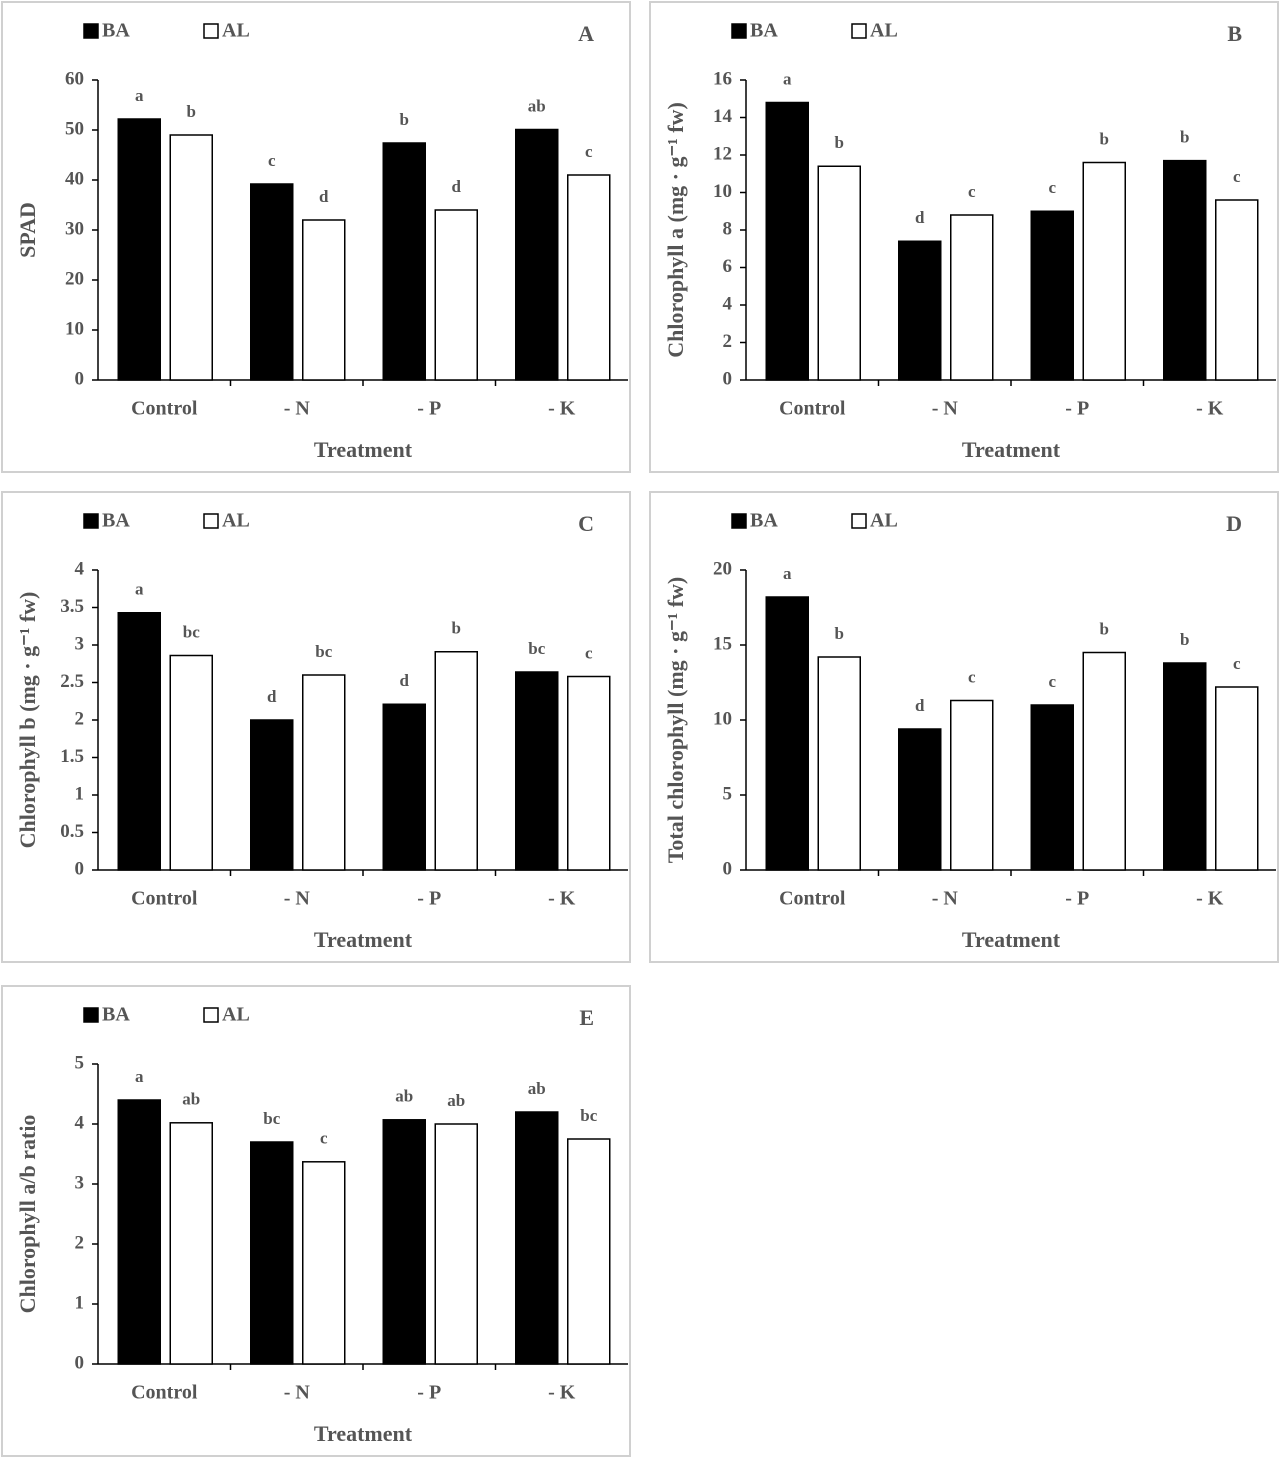  Describe the element at coordinates (72, 606) in the screenshot. I see `y-tick-label: 3.5` at that location.